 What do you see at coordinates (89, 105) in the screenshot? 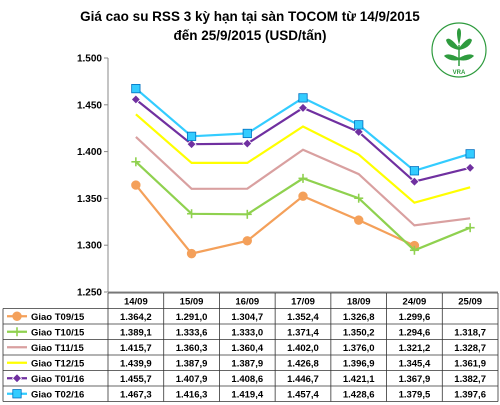
I see `y-tick-label: 1.450` at bounding box center [89, 105].